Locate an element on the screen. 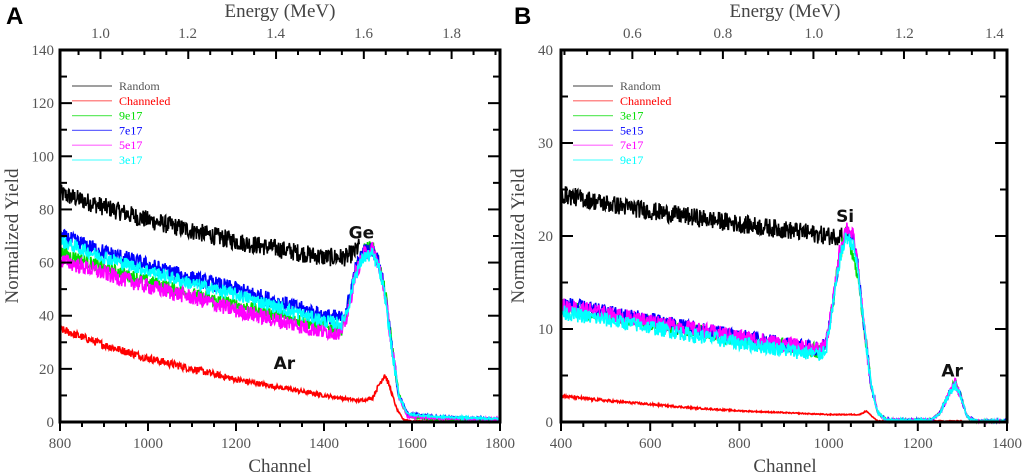 The image size is (1024, 476). y-tick-label: 80 is located at coordinates (46, 210).